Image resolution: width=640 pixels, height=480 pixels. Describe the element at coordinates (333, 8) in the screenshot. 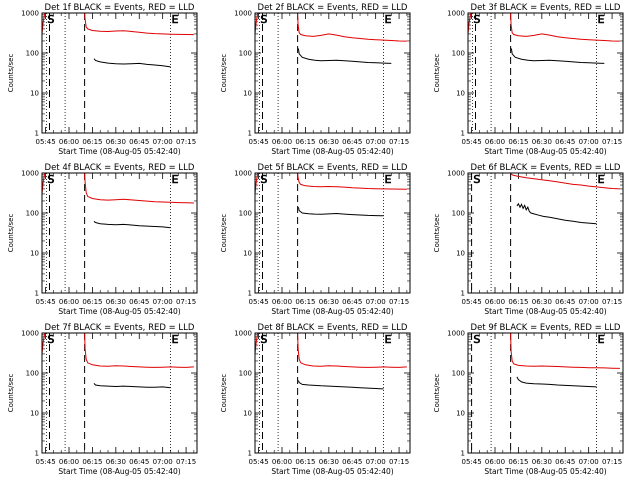

I see `panel-title: Det 2f BLACK = Events, RED = LLD` at that location.